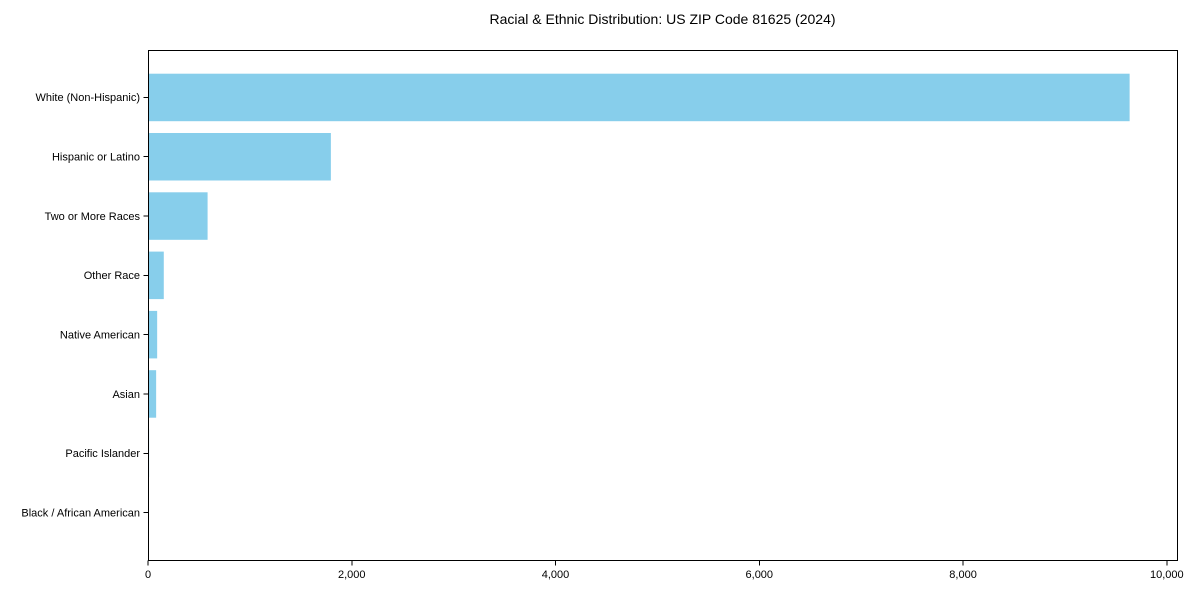 Image resolution: width=1200 pixels, height=600 pixels. What do you see at coordinates (148, 575) in the screenshot?
I see `x-tick-label: 0` at bounding box center [148, 575].